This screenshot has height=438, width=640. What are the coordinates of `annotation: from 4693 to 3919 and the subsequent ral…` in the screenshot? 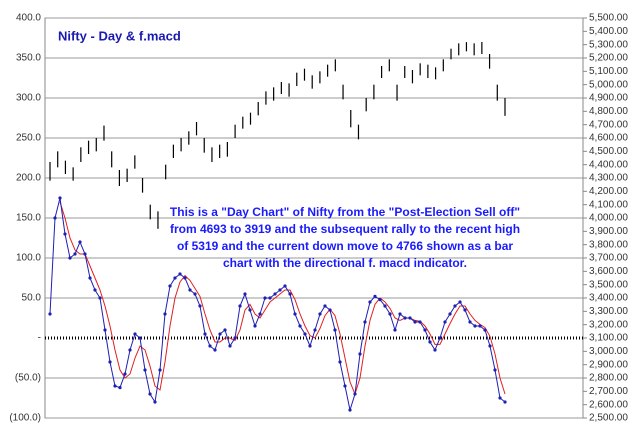 It's located at (345, 229).